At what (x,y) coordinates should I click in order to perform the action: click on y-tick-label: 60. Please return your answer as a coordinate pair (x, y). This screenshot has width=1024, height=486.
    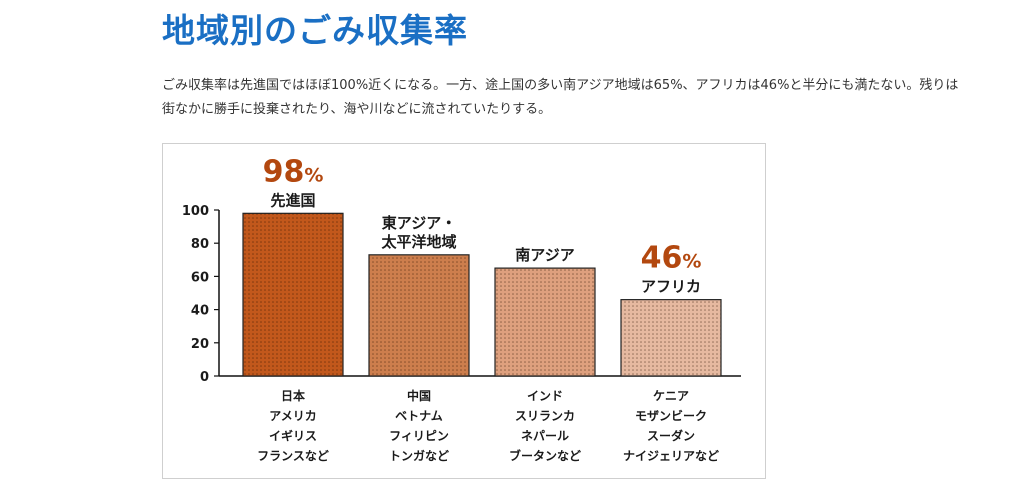
    Looking at the image, I should click on (200, 277).